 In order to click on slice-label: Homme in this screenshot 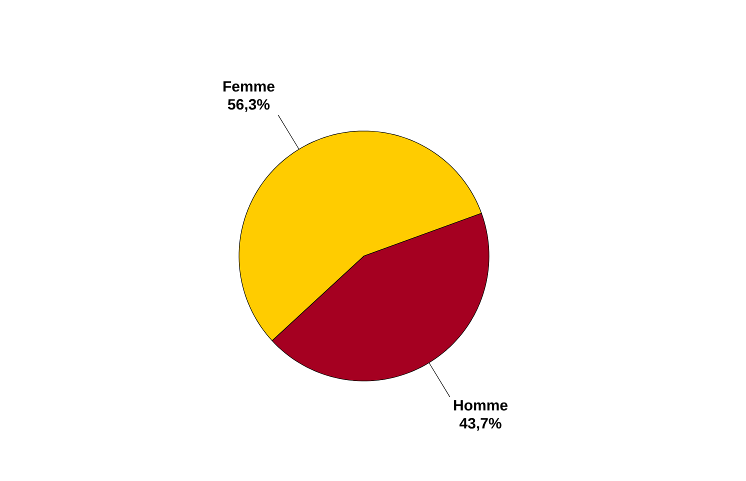, I will do `click(481, 405)`.